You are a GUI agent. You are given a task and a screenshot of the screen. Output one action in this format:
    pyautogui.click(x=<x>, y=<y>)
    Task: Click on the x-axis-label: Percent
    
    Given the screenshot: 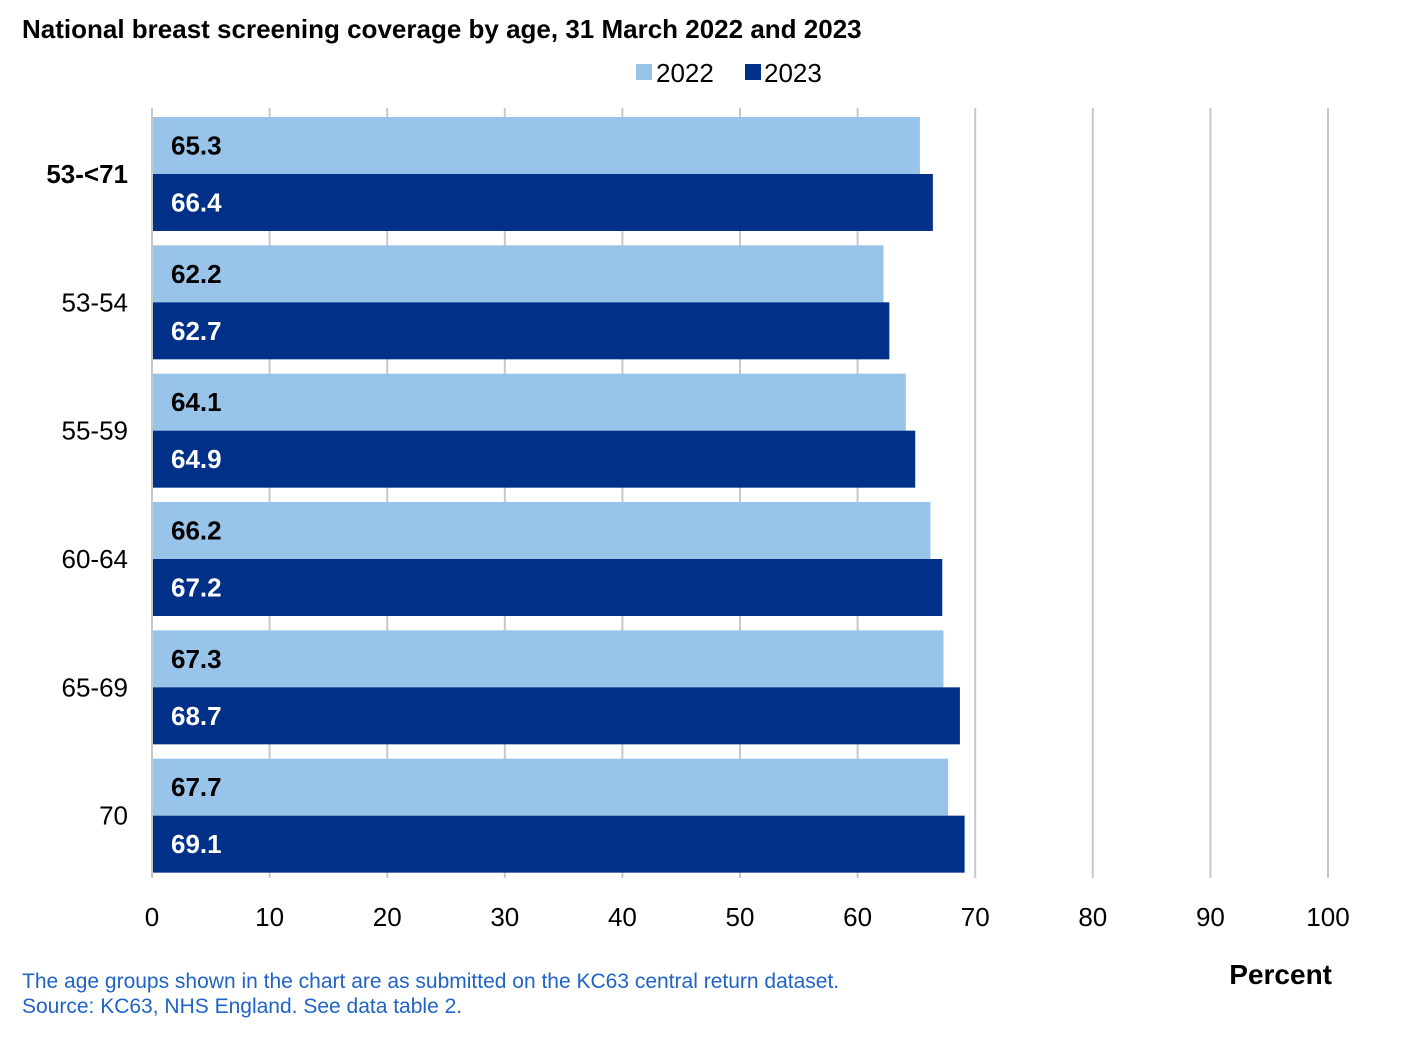 What is the action you would take?
    pyautogui.click(x=1280, y=974)
    